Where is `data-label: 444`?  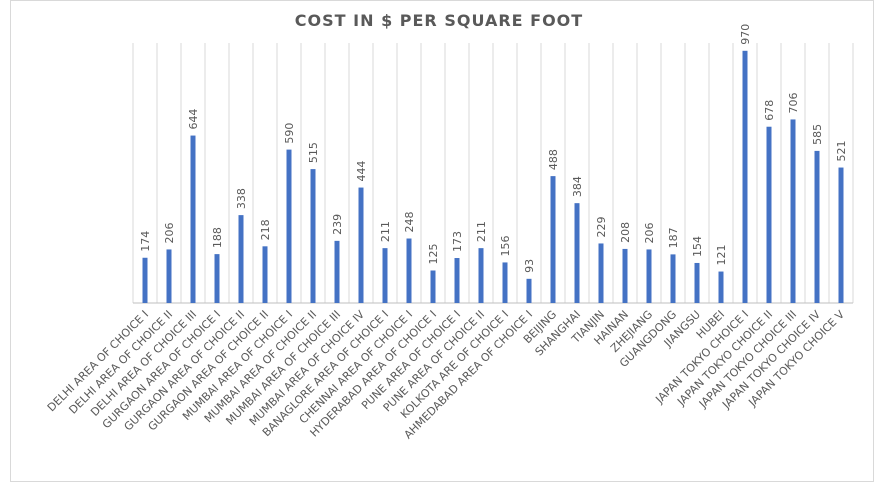 data-label: 444 is located at coordinates (361, 171).